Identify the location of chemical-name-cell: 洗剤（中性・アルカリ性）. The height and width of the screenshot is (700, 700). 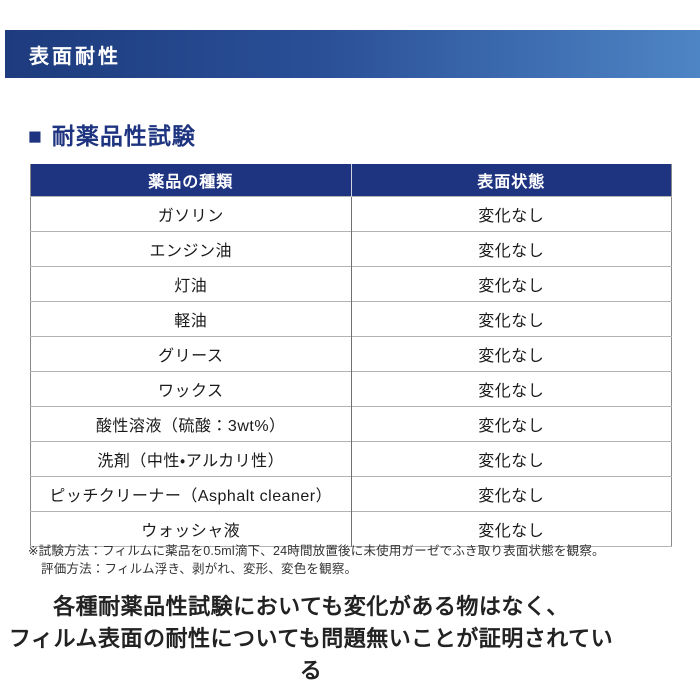
(191, 459).